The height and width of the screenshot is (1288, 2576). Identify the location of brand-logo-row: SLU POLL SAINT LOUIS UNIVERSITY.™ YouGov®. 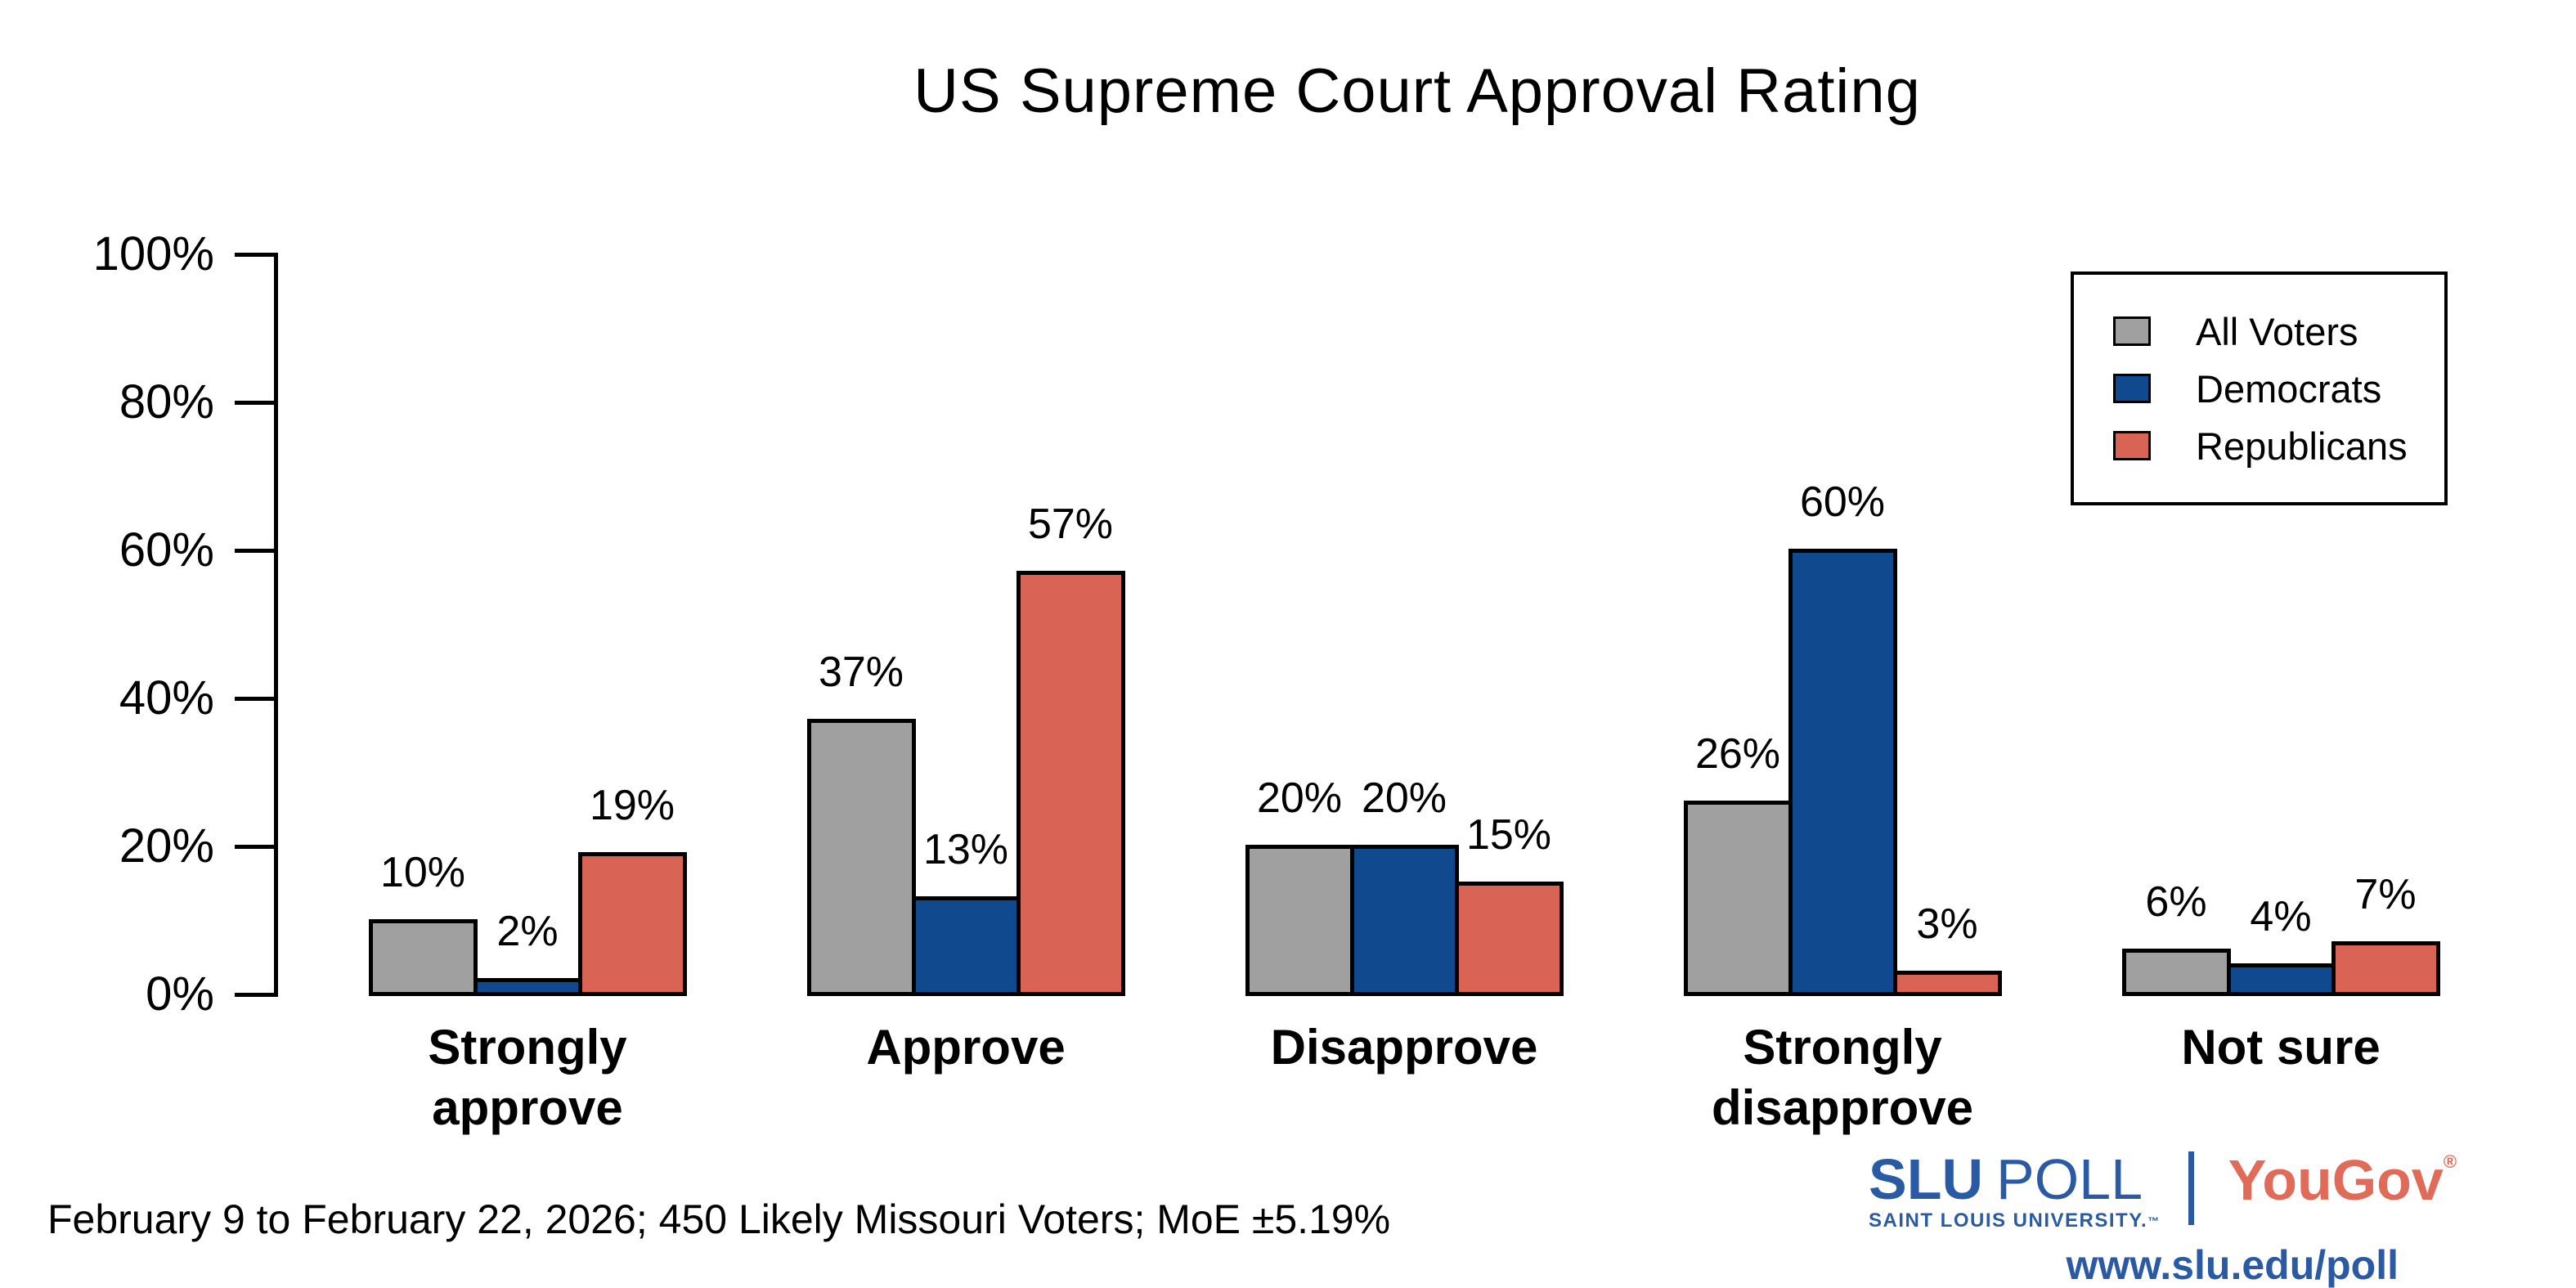
(2163, 1191).